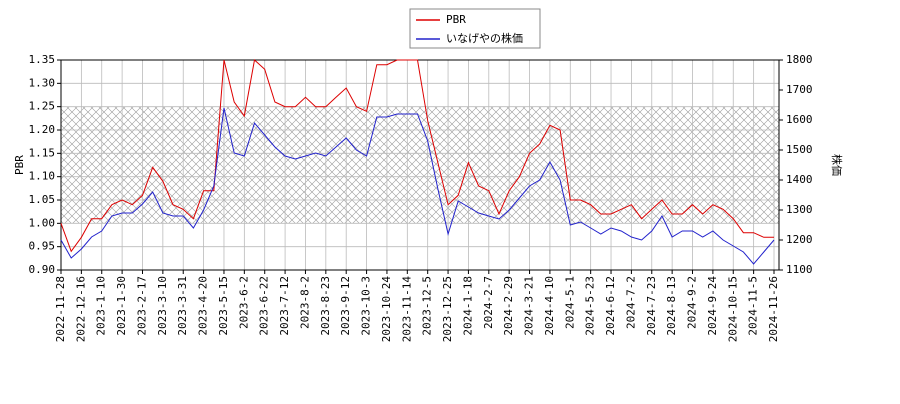 Image resolution: width=900 pixels, height=404 pixels. What do you see at coordinates (773, 309) in the screenshot?
I see `x-tick-label: 2024-11-26` at bounding box center [773, 309].